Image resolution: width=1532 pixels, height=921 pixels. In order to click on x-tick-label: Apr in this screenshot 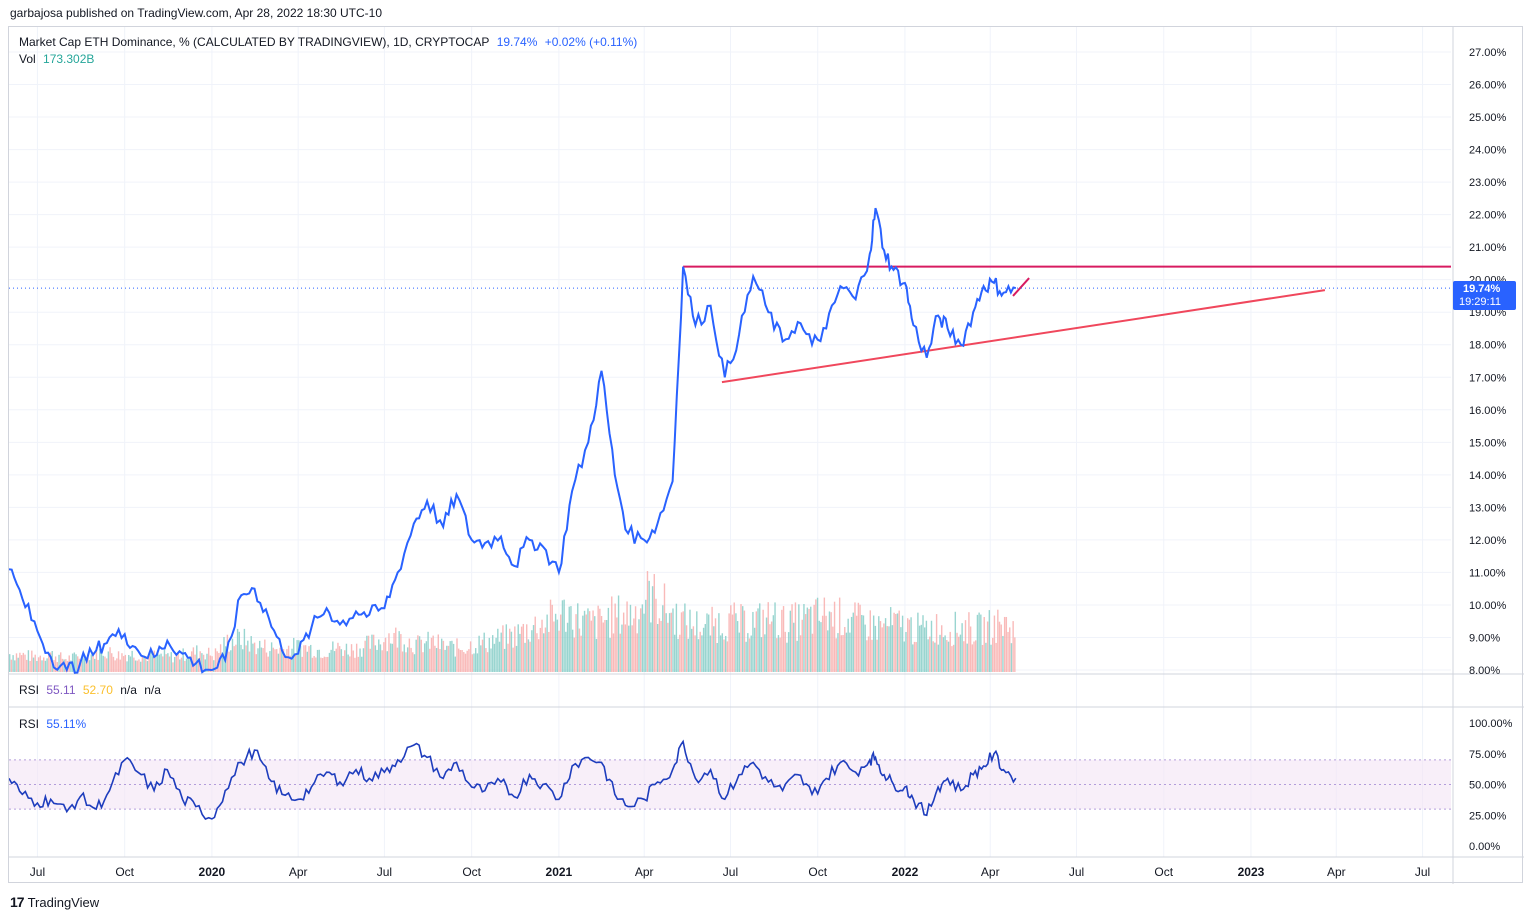, I will do `click(298, 872)`.